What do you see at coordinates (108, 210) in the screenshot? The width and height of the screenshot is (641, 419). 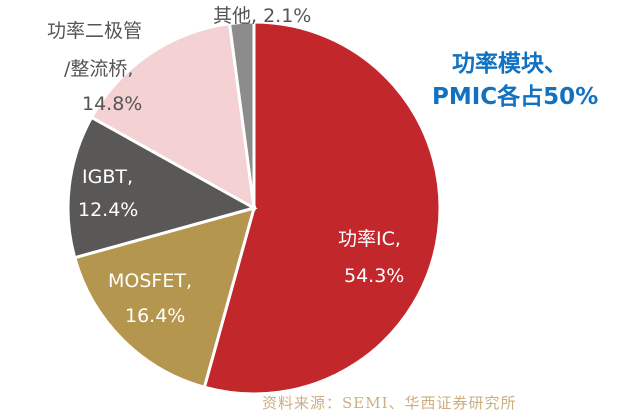 I see `label-igbt-value: 12.4%` at bounding box center [108, 210].